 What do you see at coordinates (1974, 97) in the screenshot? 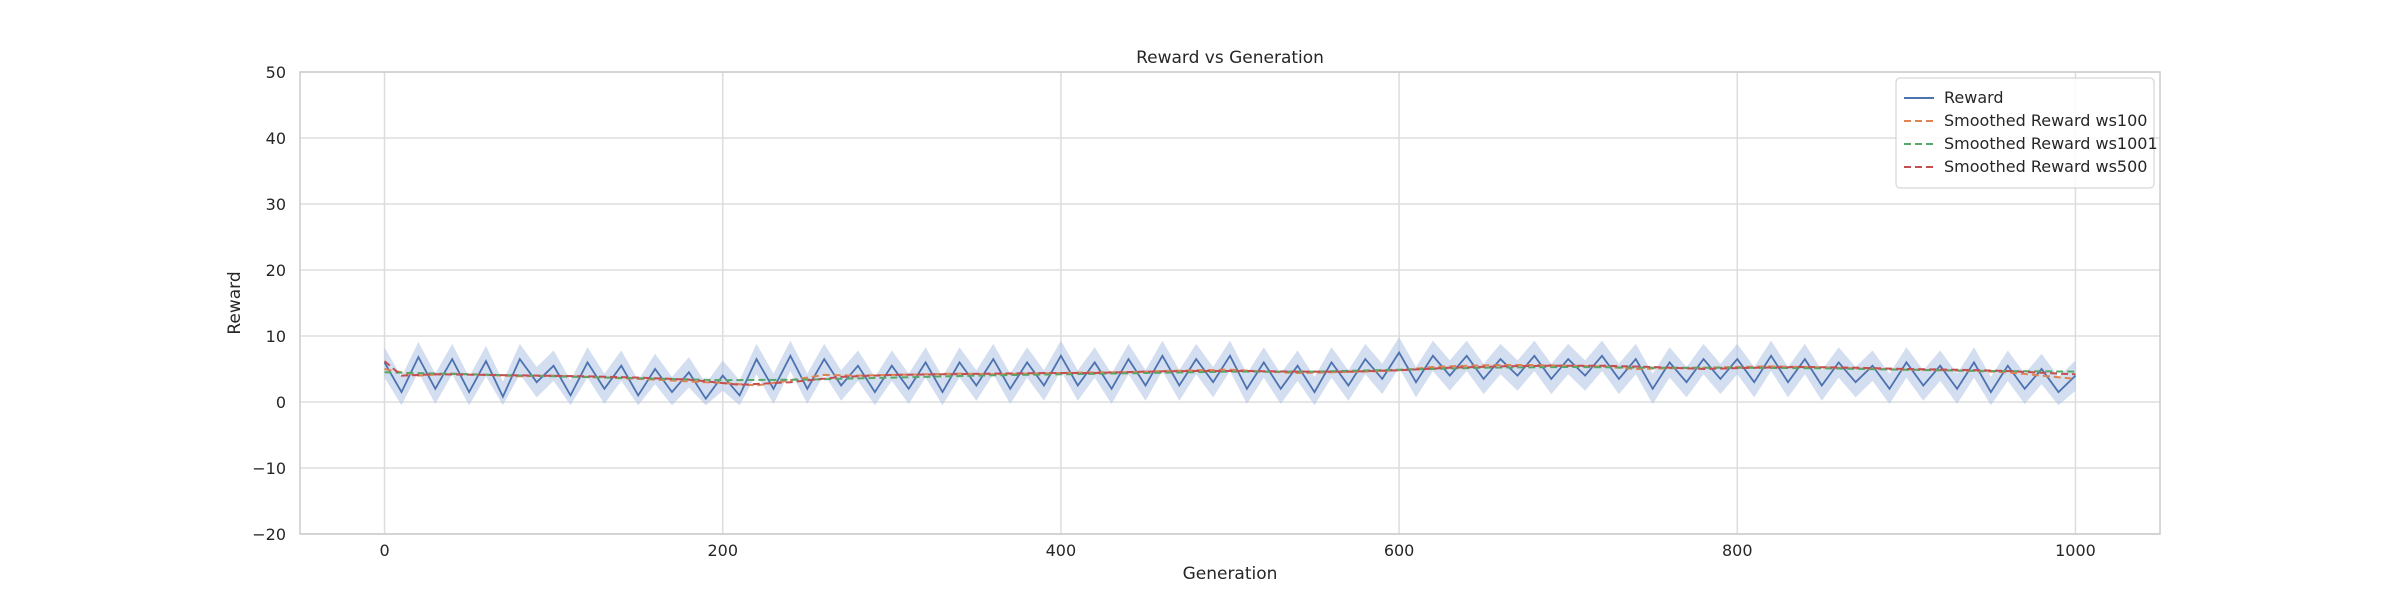
I see `legend-label: Reward` at bounding box center [1974, 97].